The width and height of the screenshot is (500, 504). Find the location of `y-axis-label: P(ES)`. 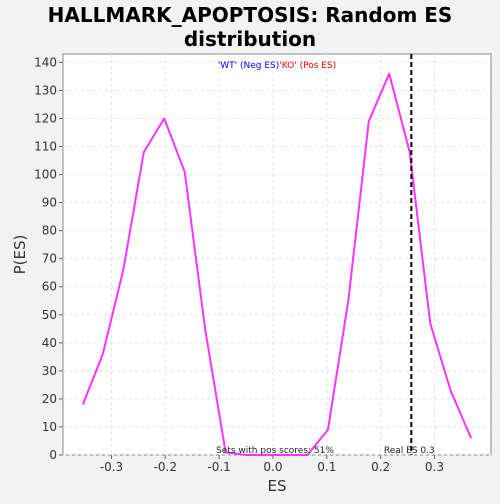

y-axis-label: P(ES) is located at coordinates (20, 255).